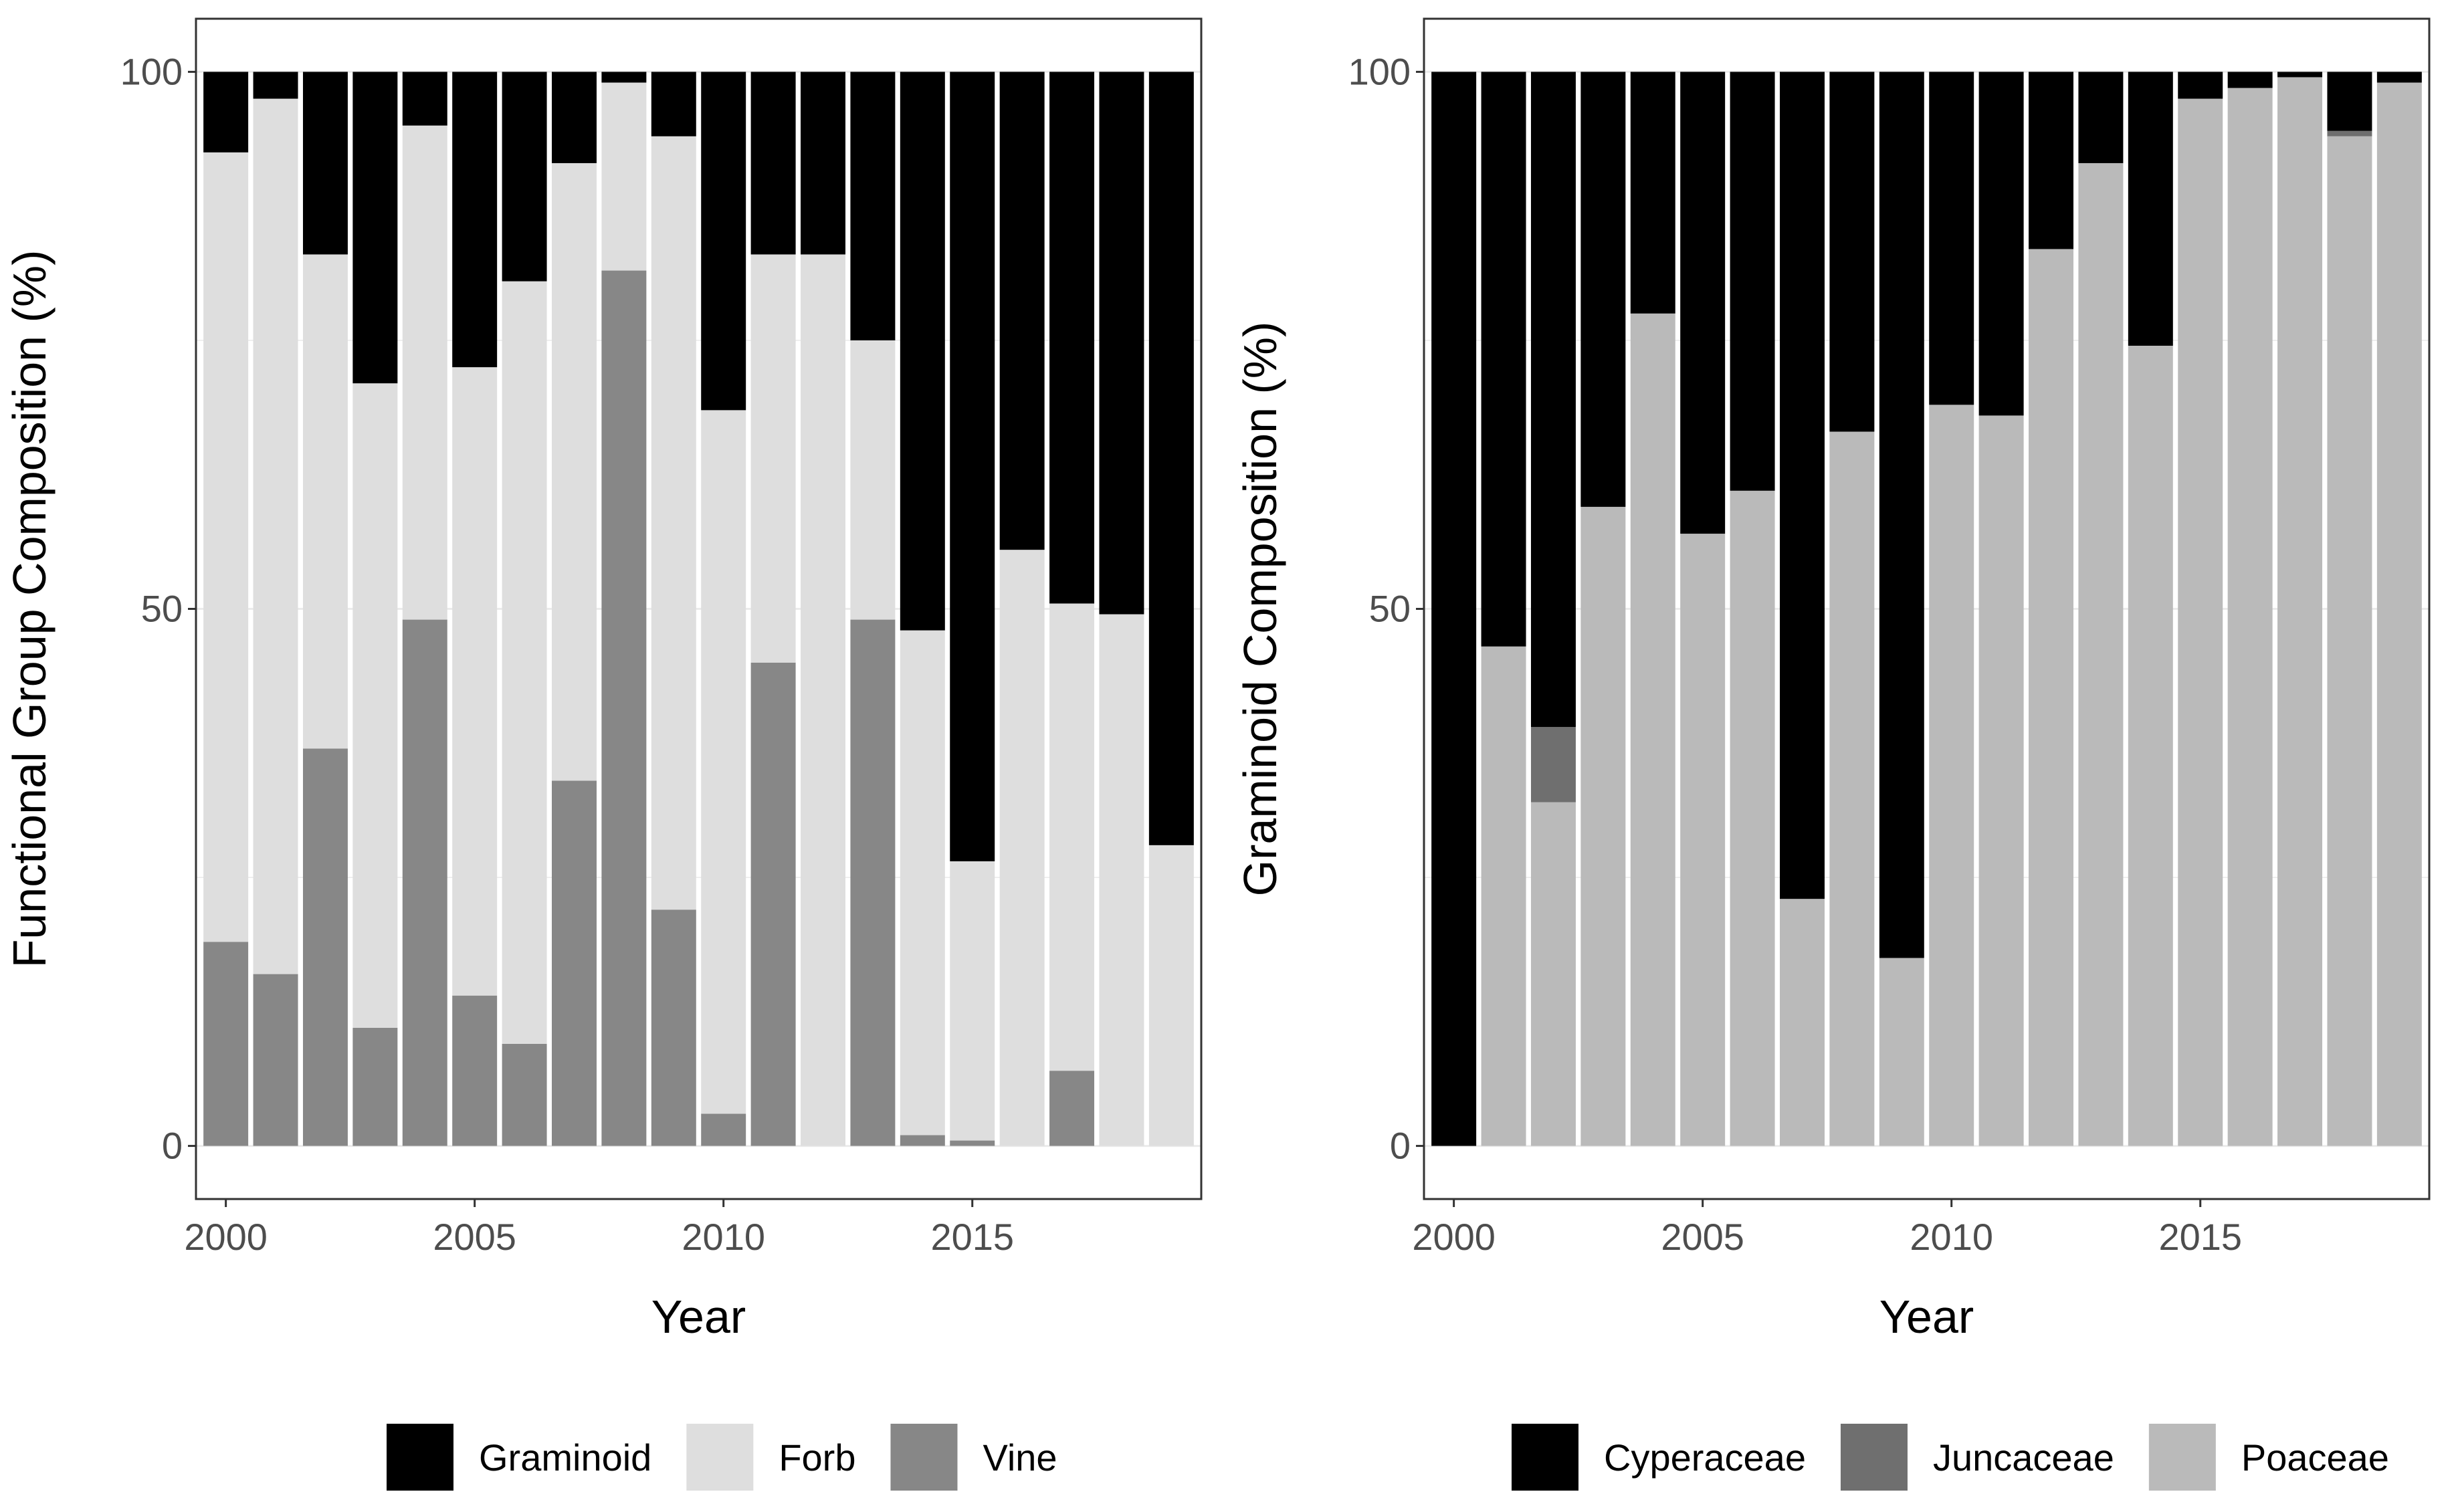 The image size is (2452, 1512). I want to click on bar-cyperaceae-2010, so click(1951, 238).